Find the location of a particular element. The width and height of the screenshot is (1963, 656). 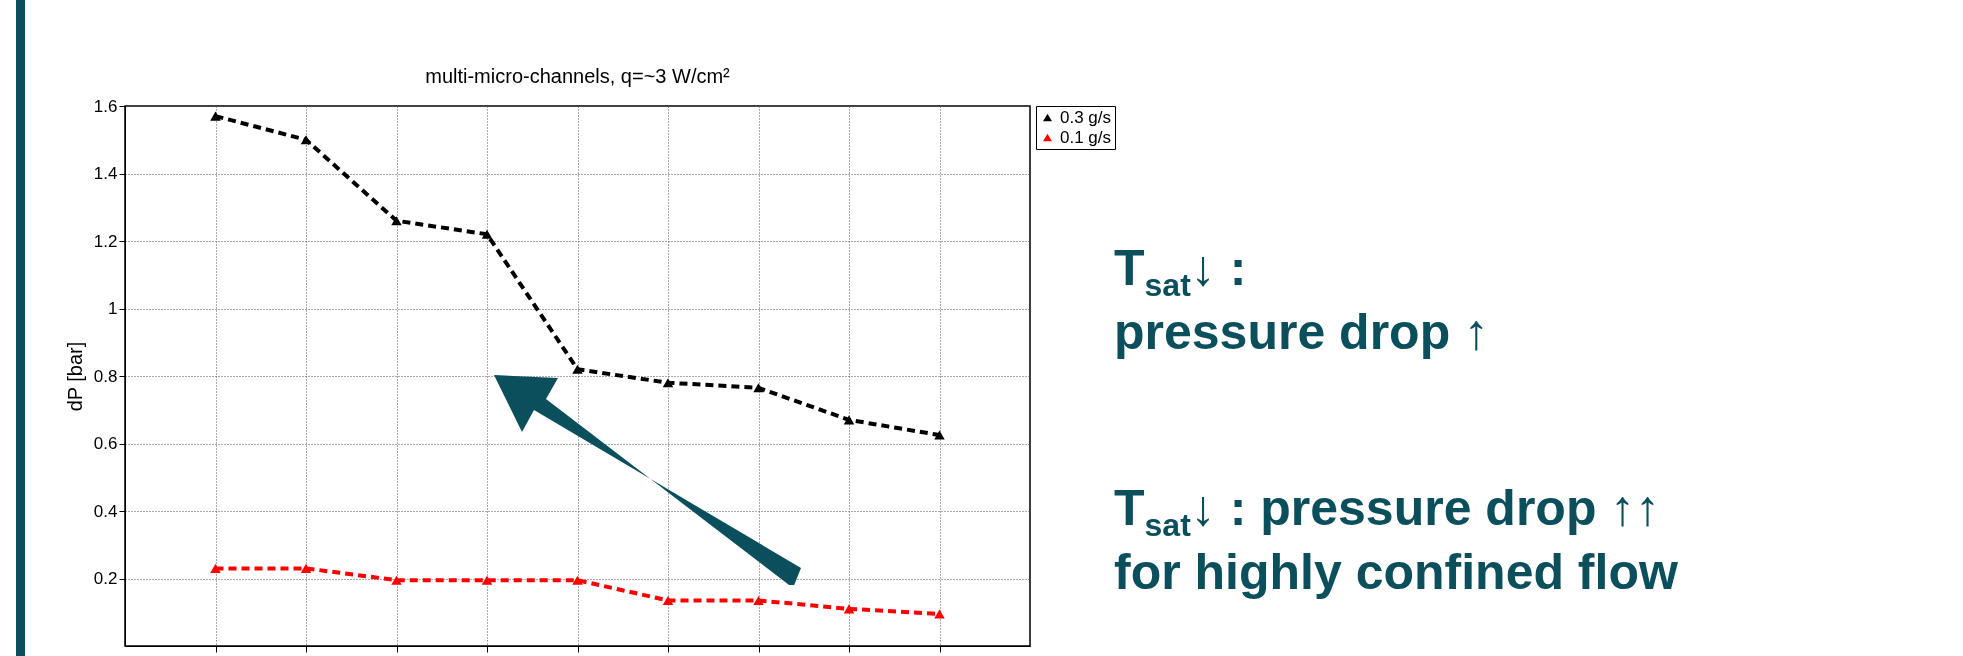

chart-title: multi-micro-channels, q=~3 W/cm² is located at coordinates (578, 76).